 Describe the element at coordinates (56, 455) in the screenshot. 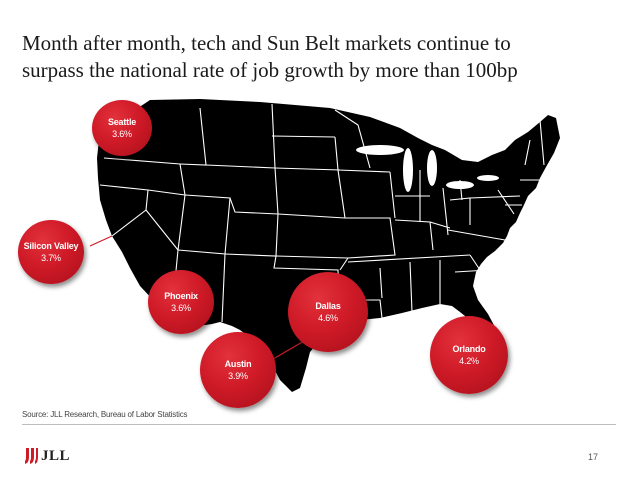

I see `logo-text: JLL` at that location.